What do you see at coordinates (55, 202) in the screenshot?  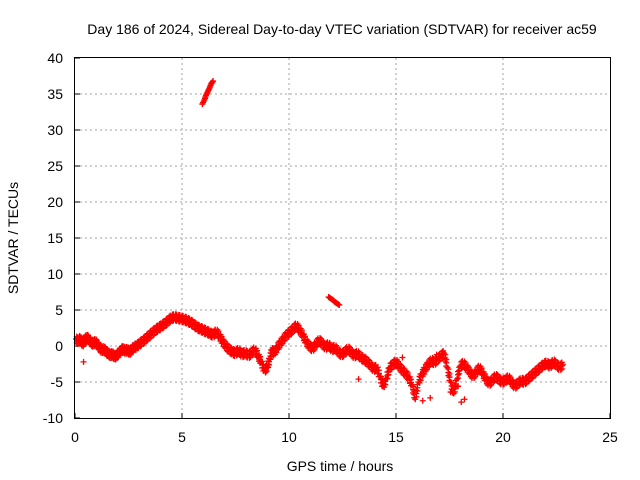 I see `y-tick-label: 20` at bounding box center [55, 202].